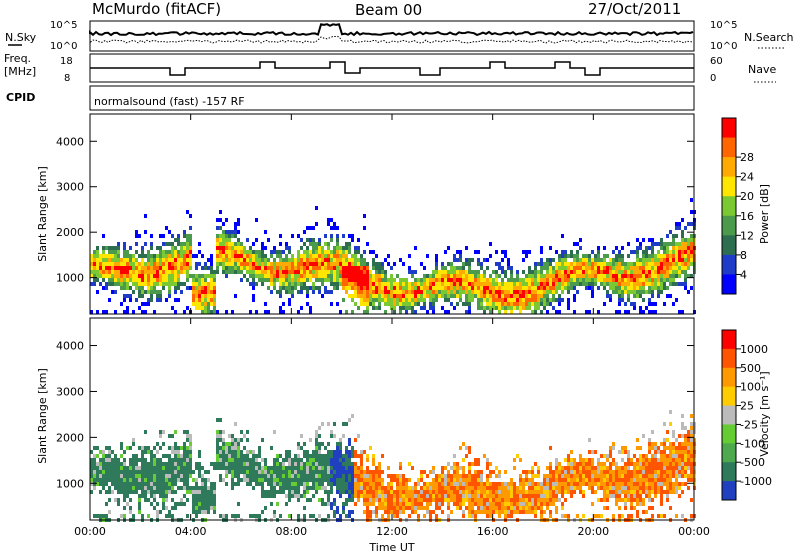  What do you see at coordinates (391, 39) in the screenshot?
I see `nsearch-trace` at bounding box center [391, 39].